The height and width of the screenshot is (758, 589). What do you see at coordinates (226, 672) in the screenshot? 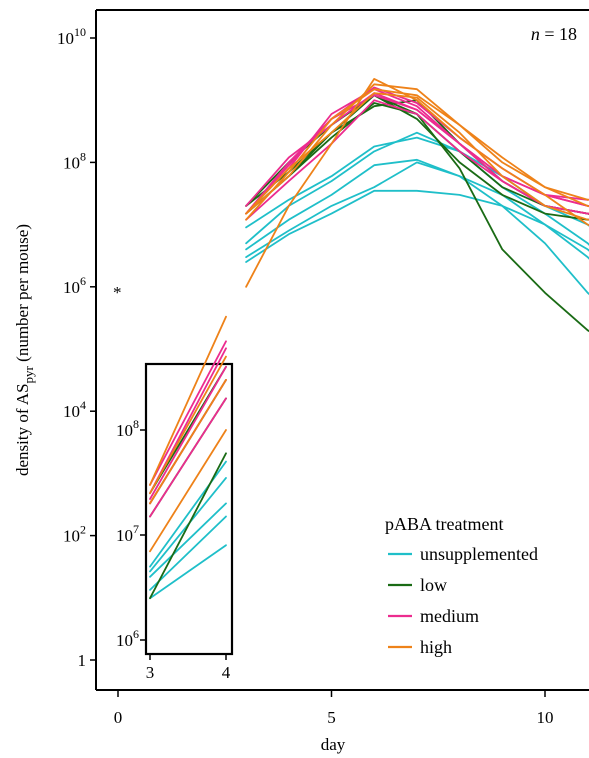
I see `inset-x-tick-label-2: 4` at bounding box center [226, 672].